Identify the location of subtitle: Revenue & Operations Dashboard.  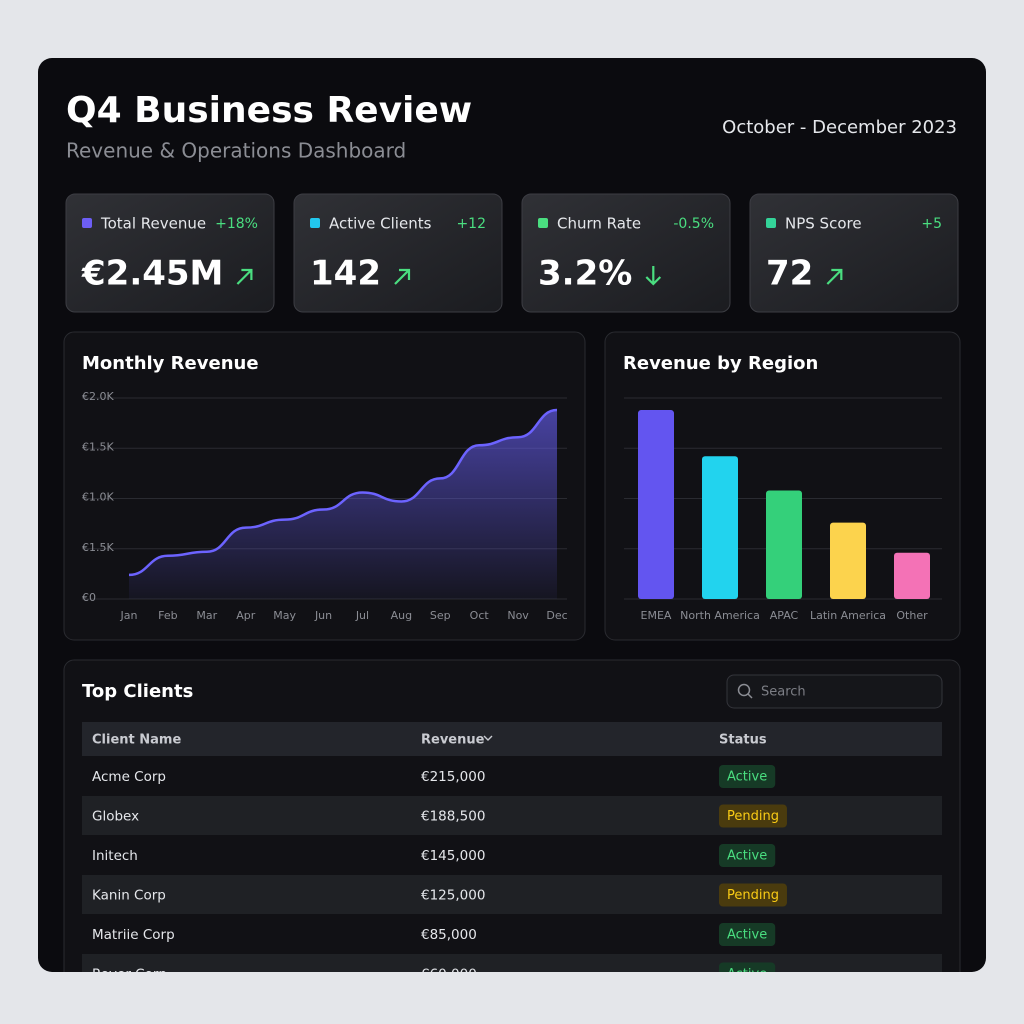
(236, 151).